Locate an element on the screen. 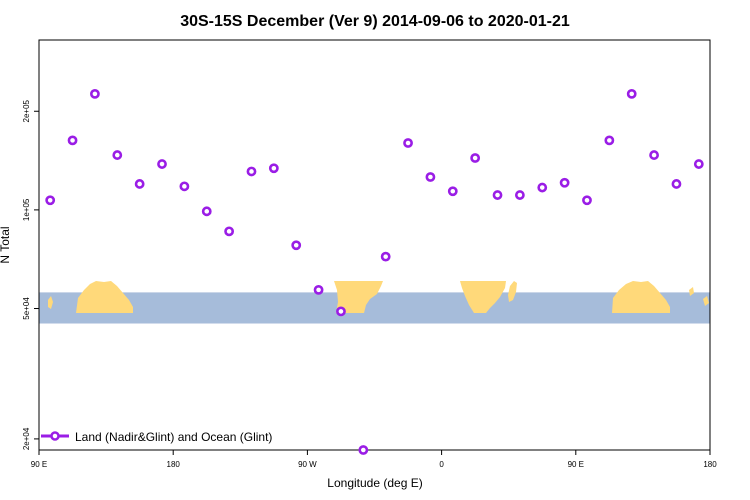  legend-label: Land (Nadir&Glint) and Ocean (Glint) is located at coordinates (173, 437).